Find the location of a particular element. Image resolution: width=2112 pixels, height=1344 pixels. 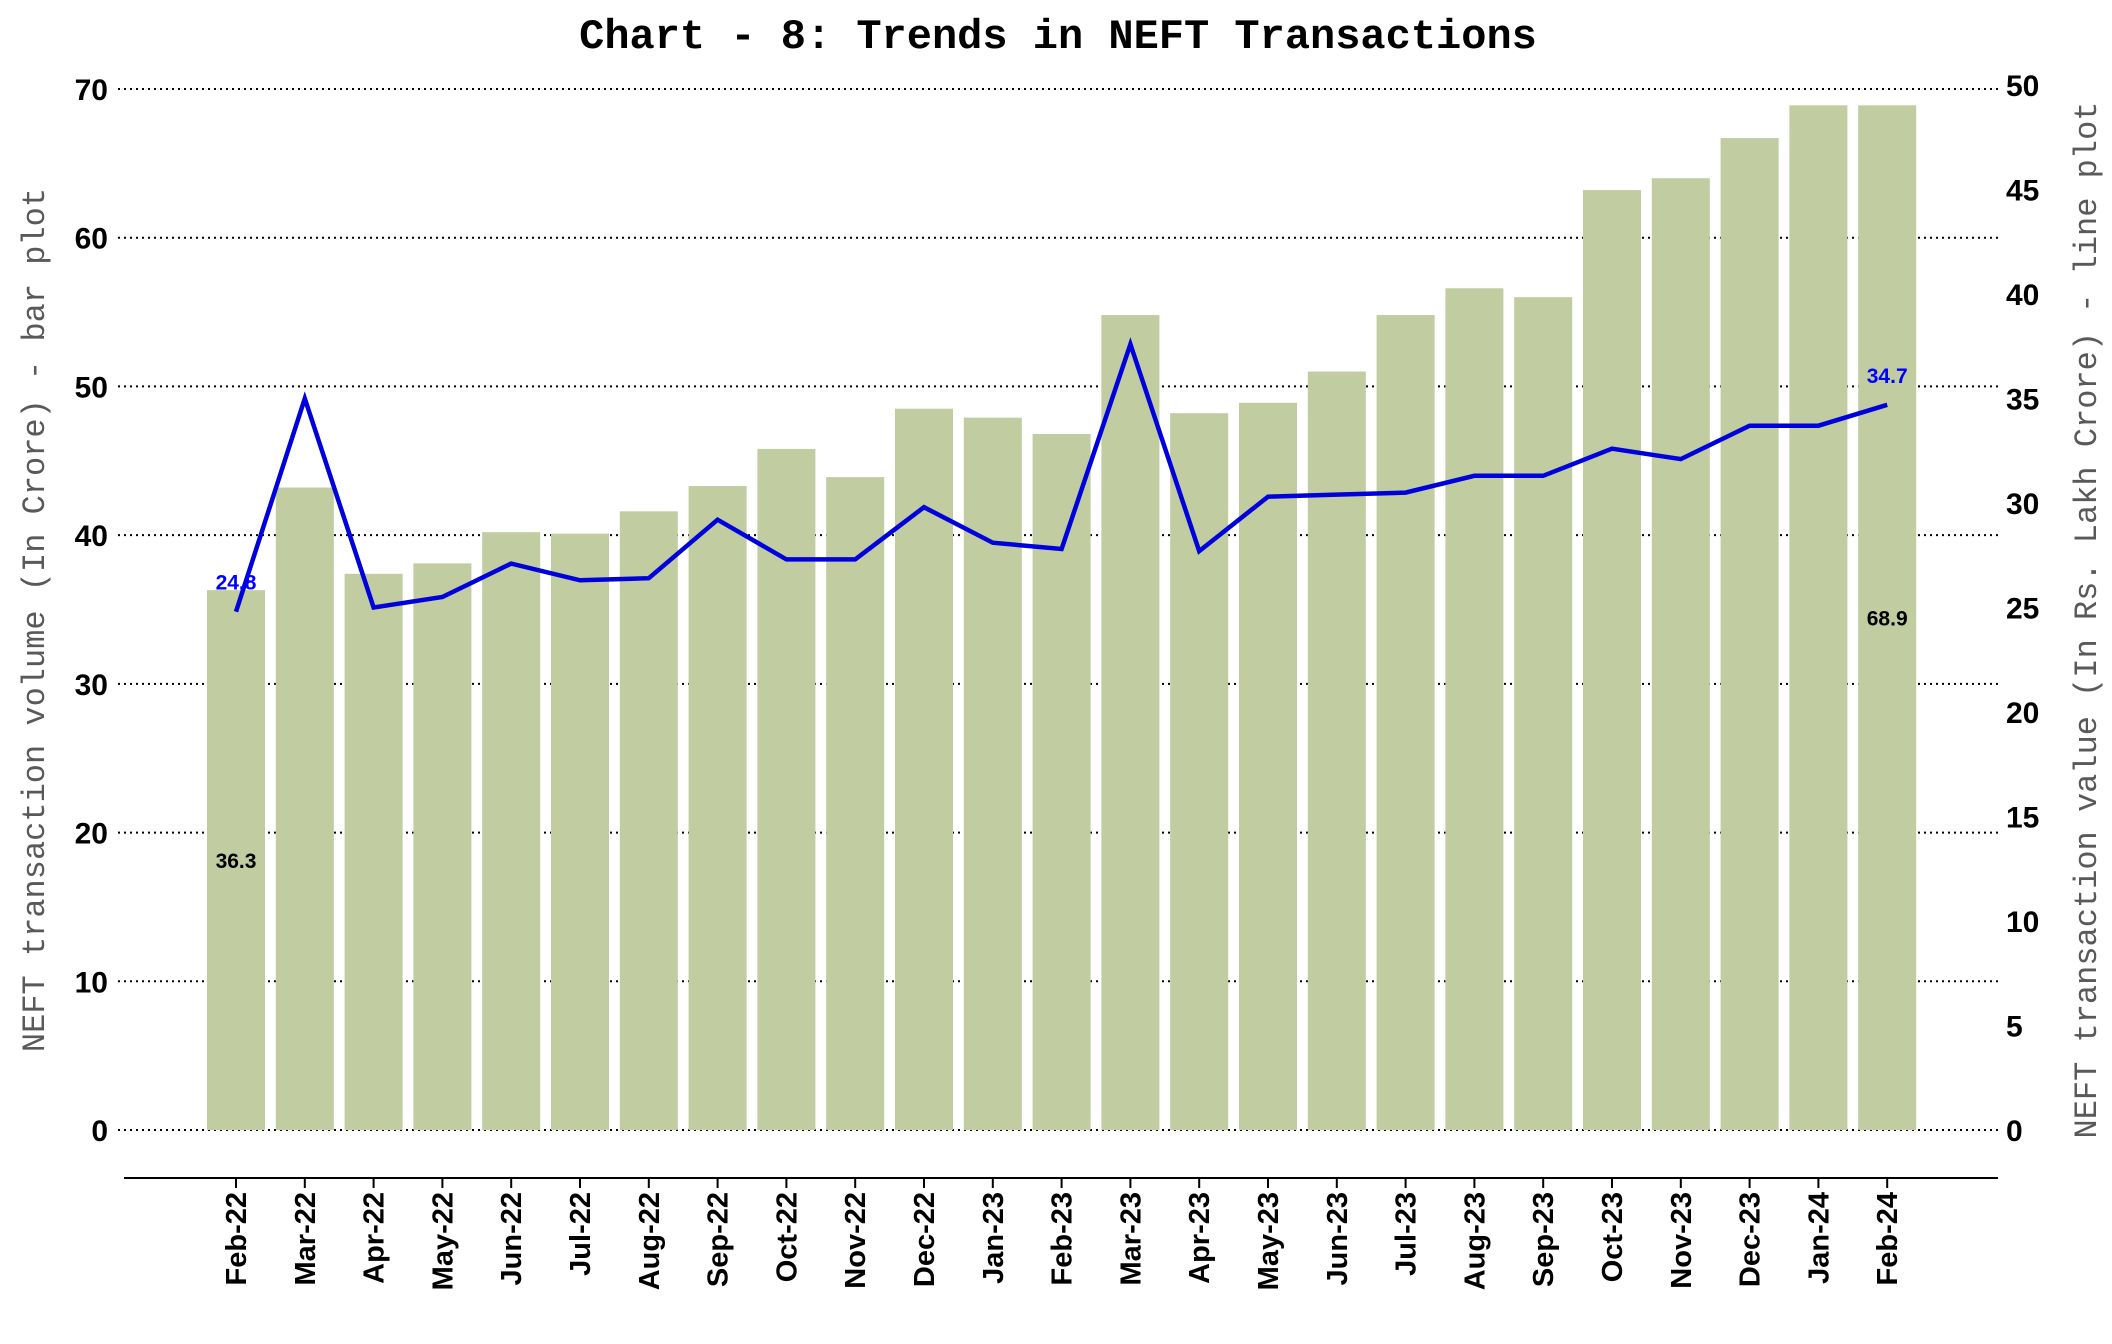

x-tick-label: Oct-23 is located at coordinates (1613, 1237).